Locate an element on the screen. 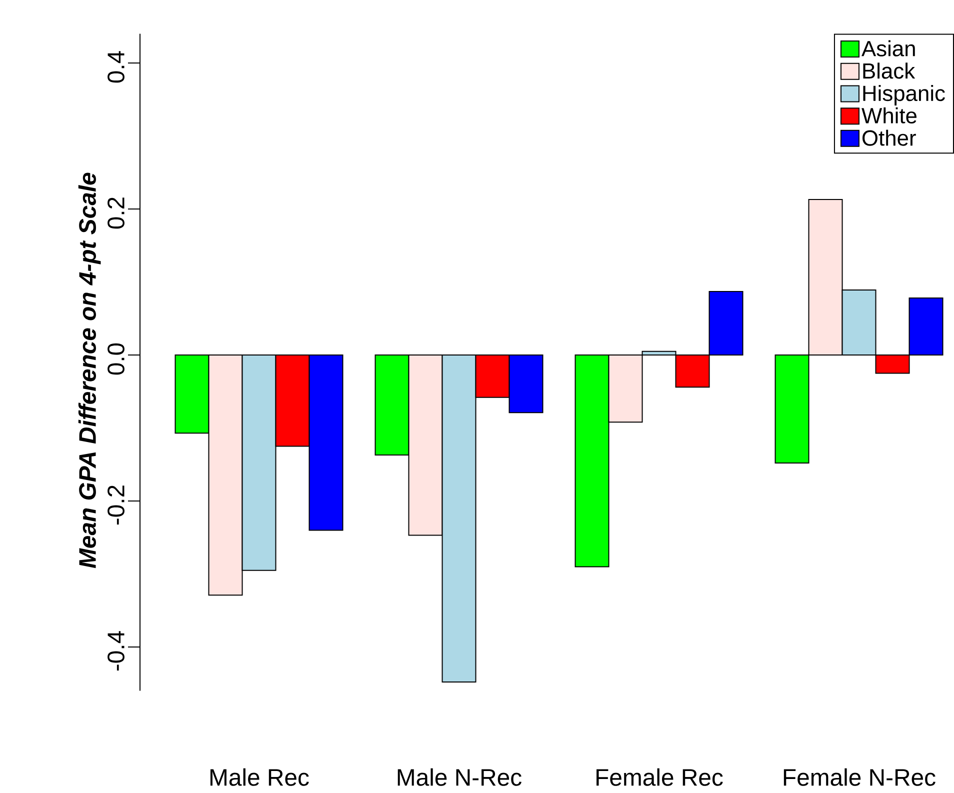 This screenshot has width=954, height=793. legend-label: Hispanic is located at coordinates (904, 95).